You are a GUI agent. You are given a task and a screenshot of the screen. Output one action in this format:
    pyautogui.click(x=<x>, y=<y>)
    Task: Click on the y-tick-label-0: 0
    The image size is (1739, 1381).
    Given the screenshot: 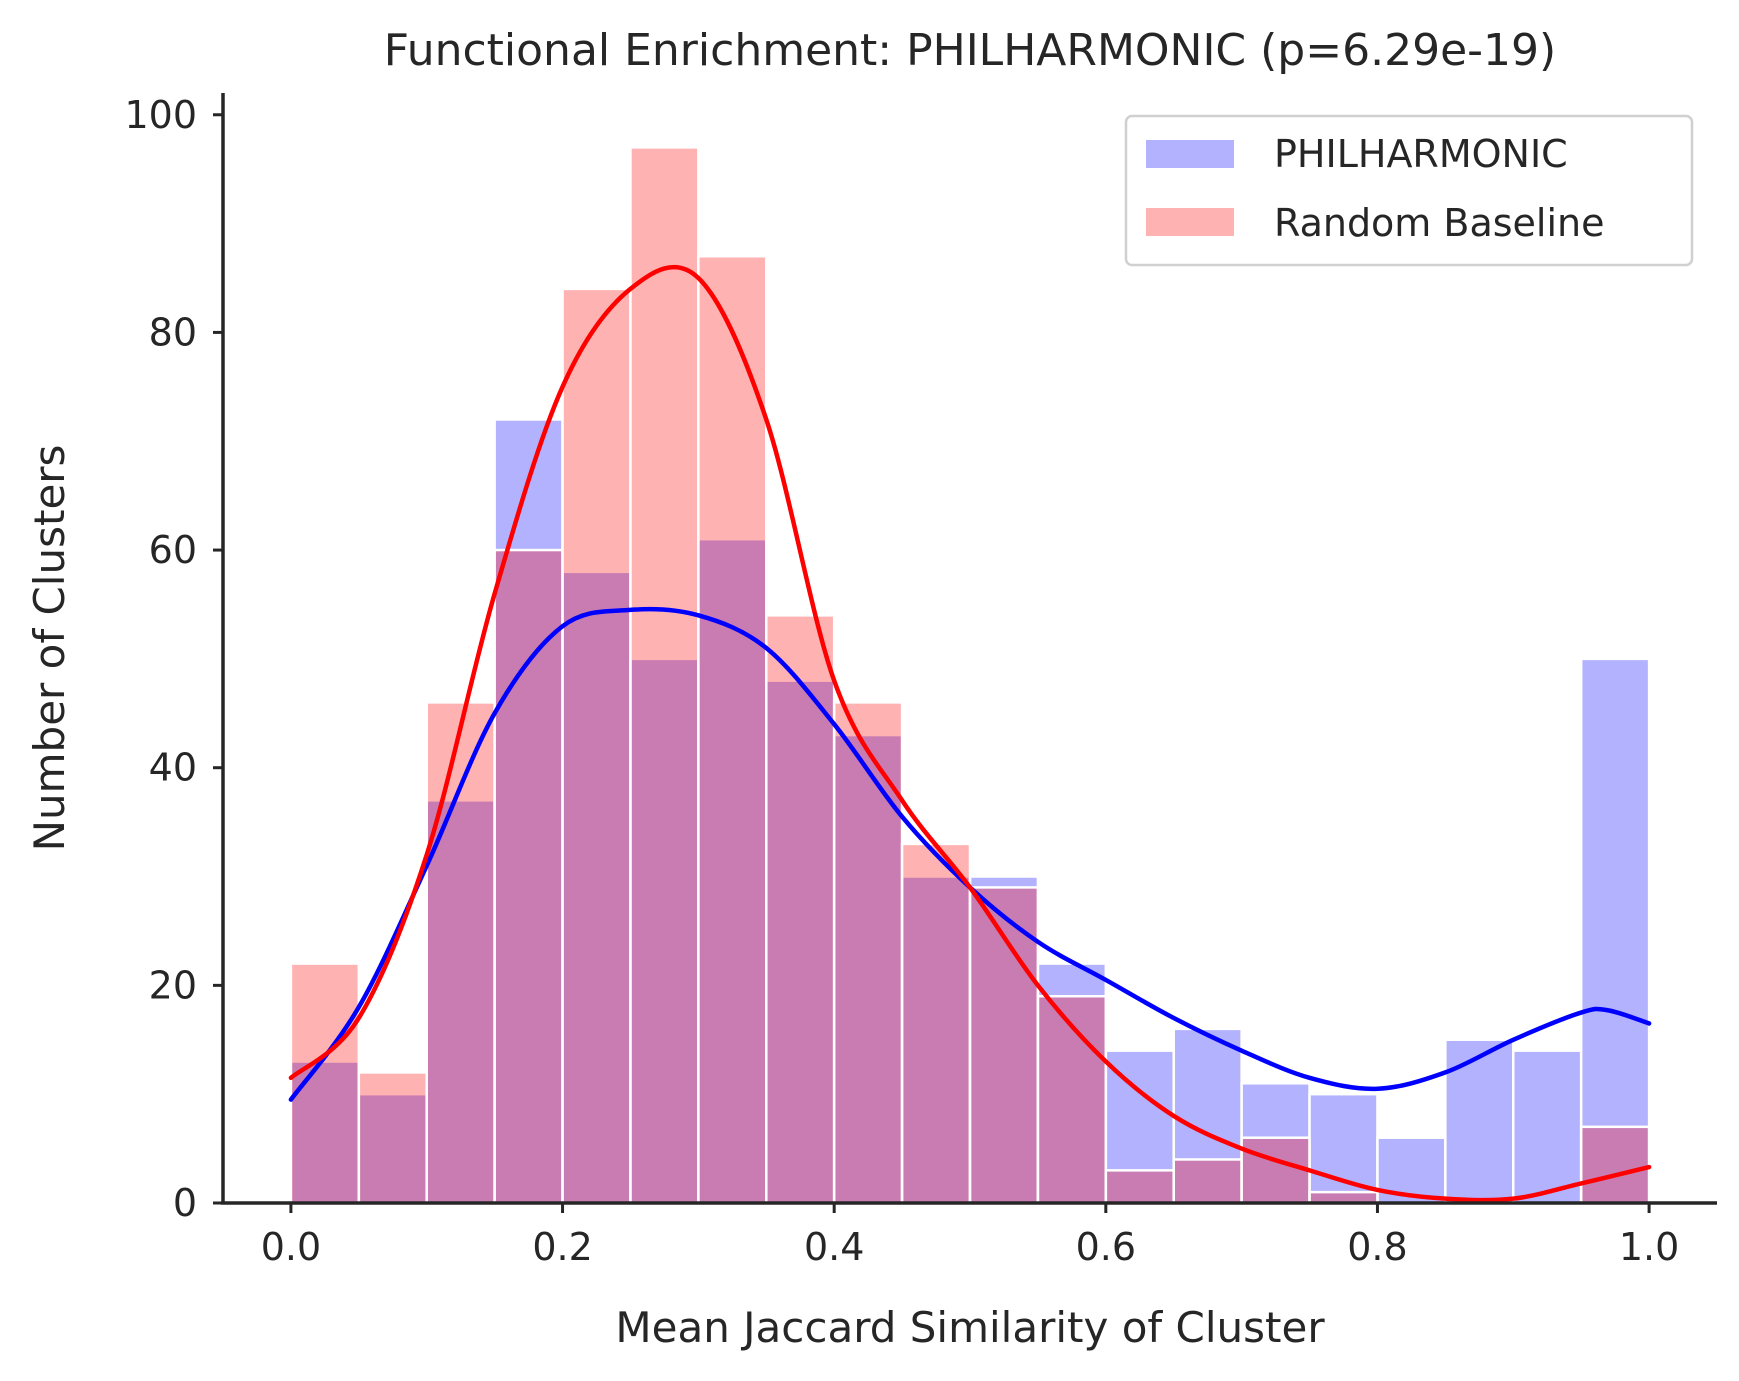 What is the action you would take?
    pyautogui.click(x=185, y=1203)
    